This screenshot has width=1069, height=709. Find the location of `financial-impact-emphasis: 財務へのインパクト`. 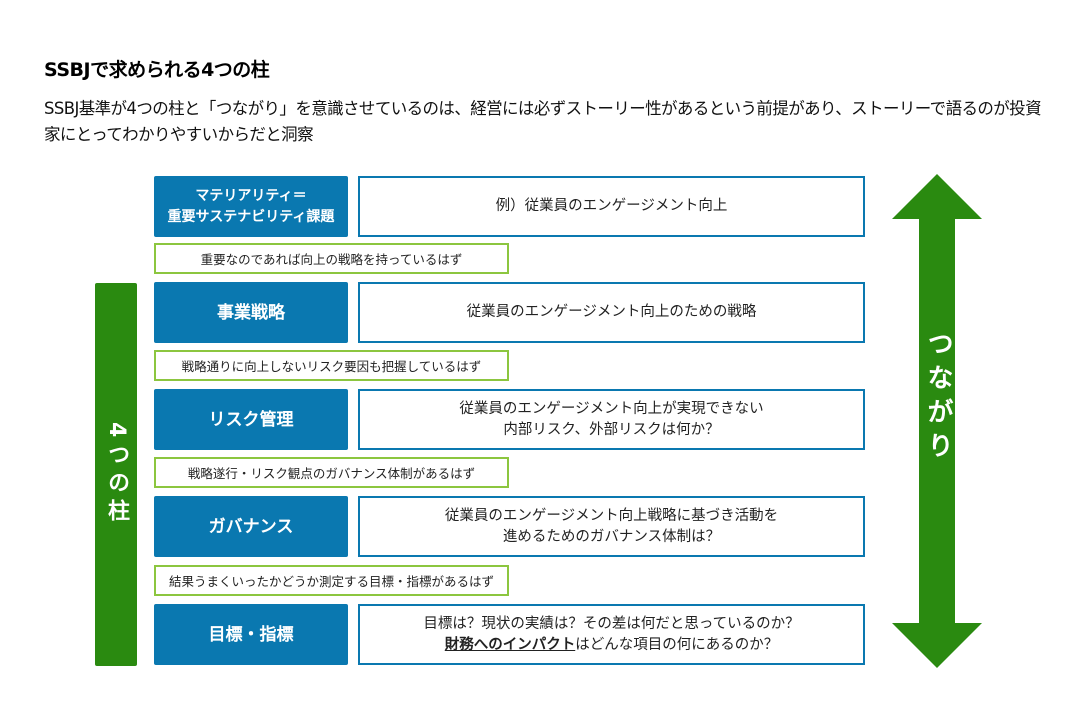

financial-impact-emphasis: 財務へのインパクト is located at coordinates (510, 644).